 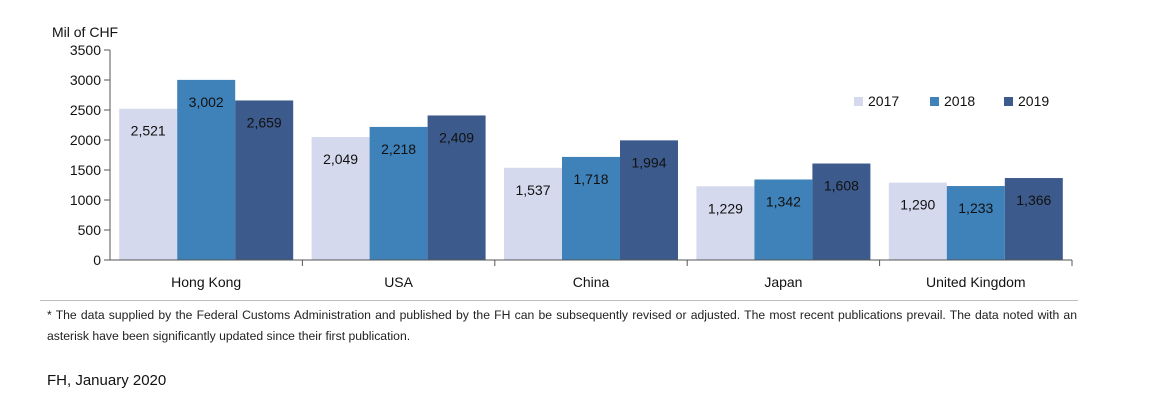 What do you see at coordinates (85, 200) in the screenshot?
I see `y-tick-label: 1000` at bounding box center [85, 200].